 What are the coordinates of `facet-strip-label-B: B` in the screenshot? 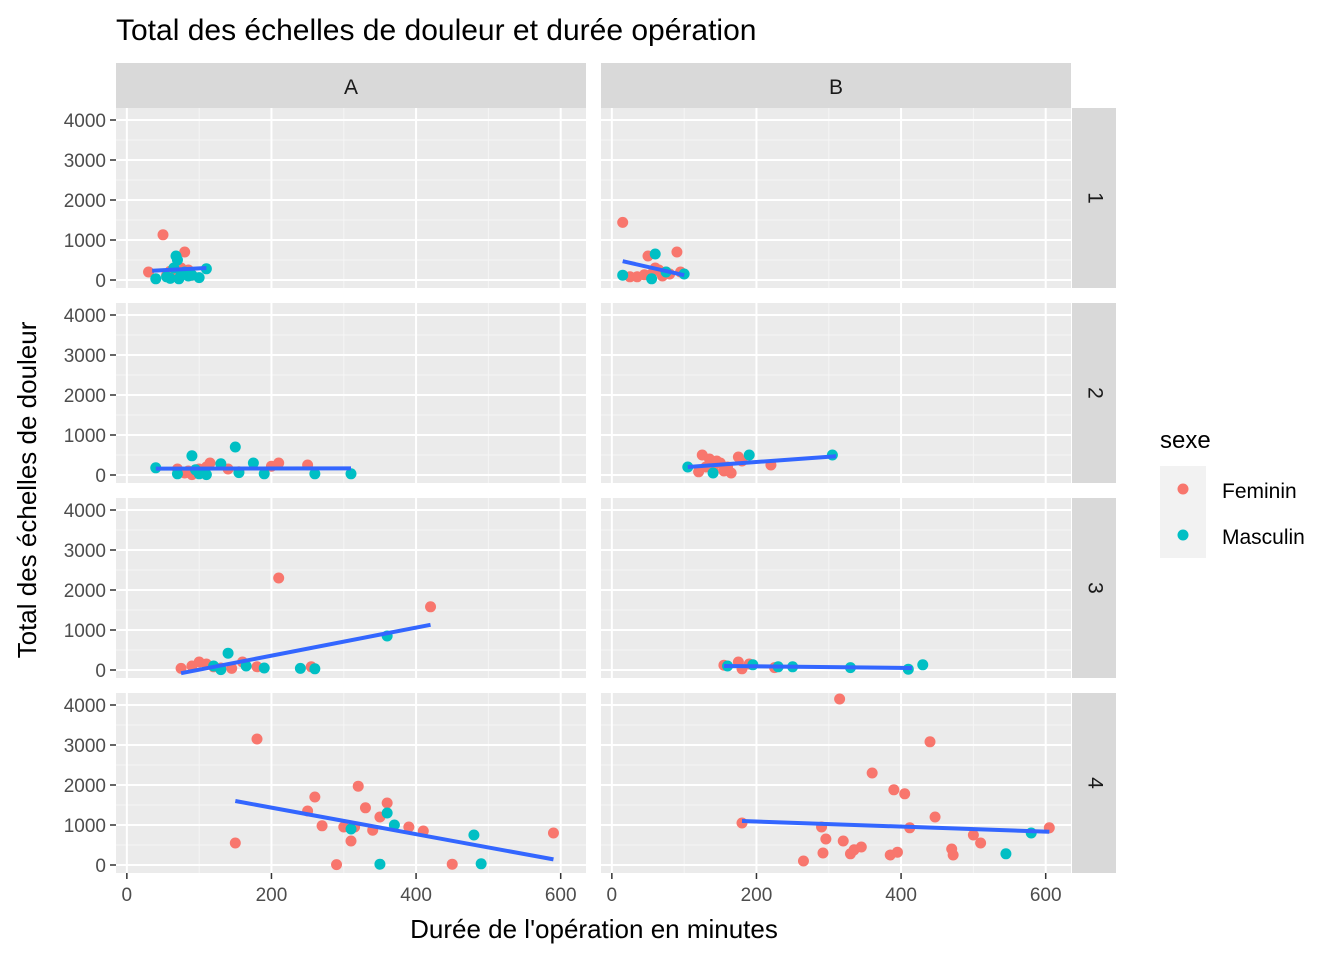 It's located at (836, 87).